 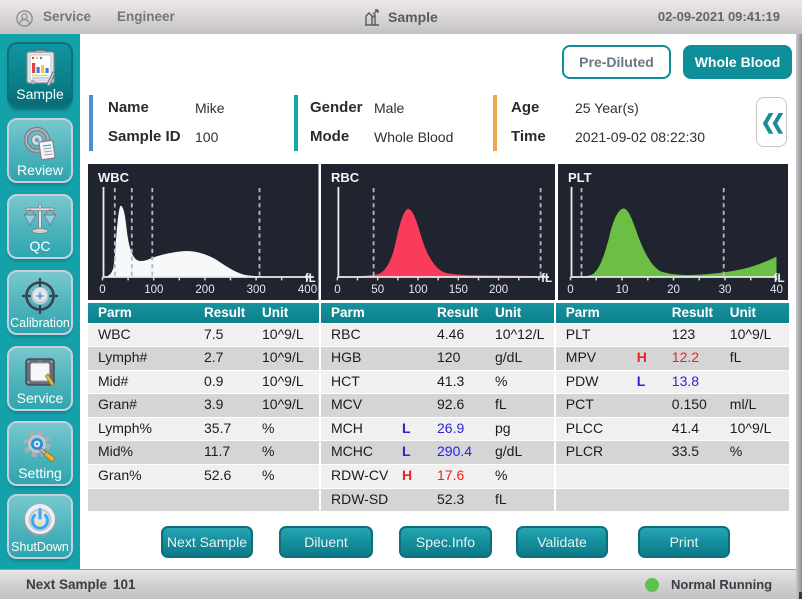 I want to click on svg-text: 50, so click(x=377, y=290).